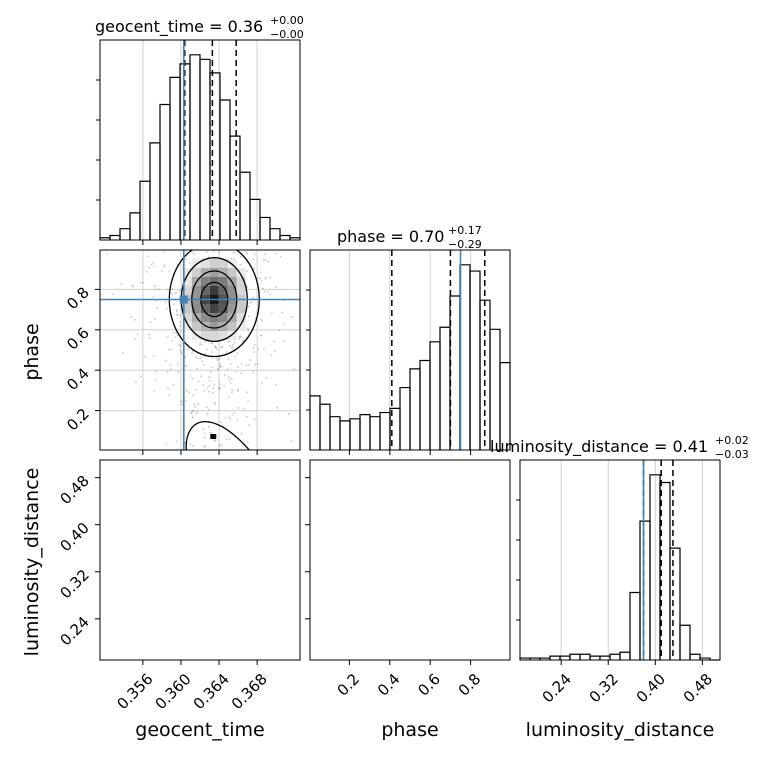 The height and width of the screenshot is (765, 760). What do you see at coordinates (361, 236) in the screenshot?
I see `title-phase-name: phase` at bounding box center [361, 236].